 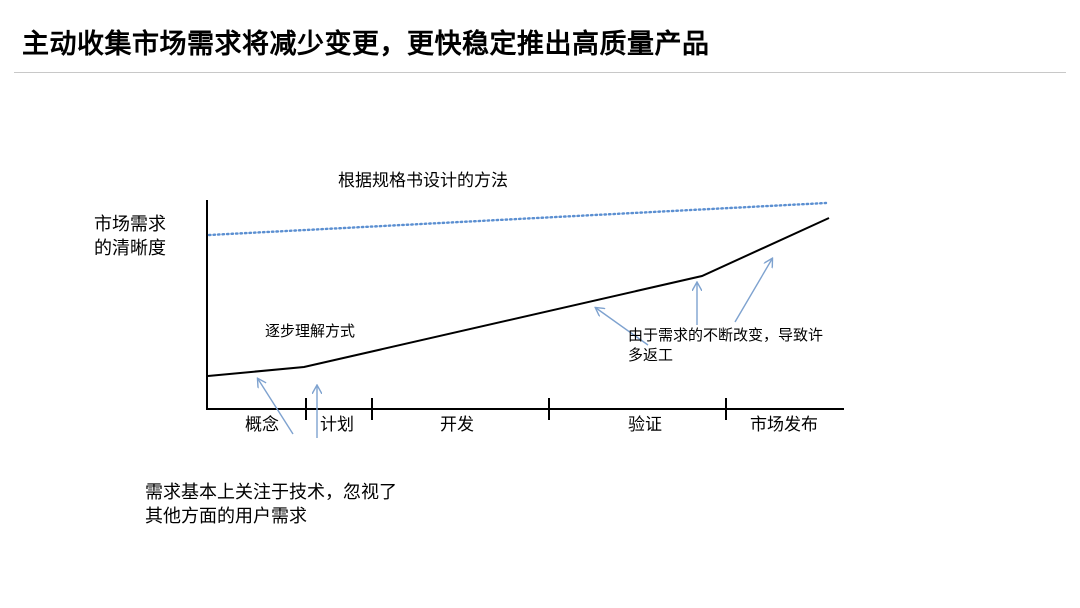 I want to click on title-divider, so click(x=540, y=72).